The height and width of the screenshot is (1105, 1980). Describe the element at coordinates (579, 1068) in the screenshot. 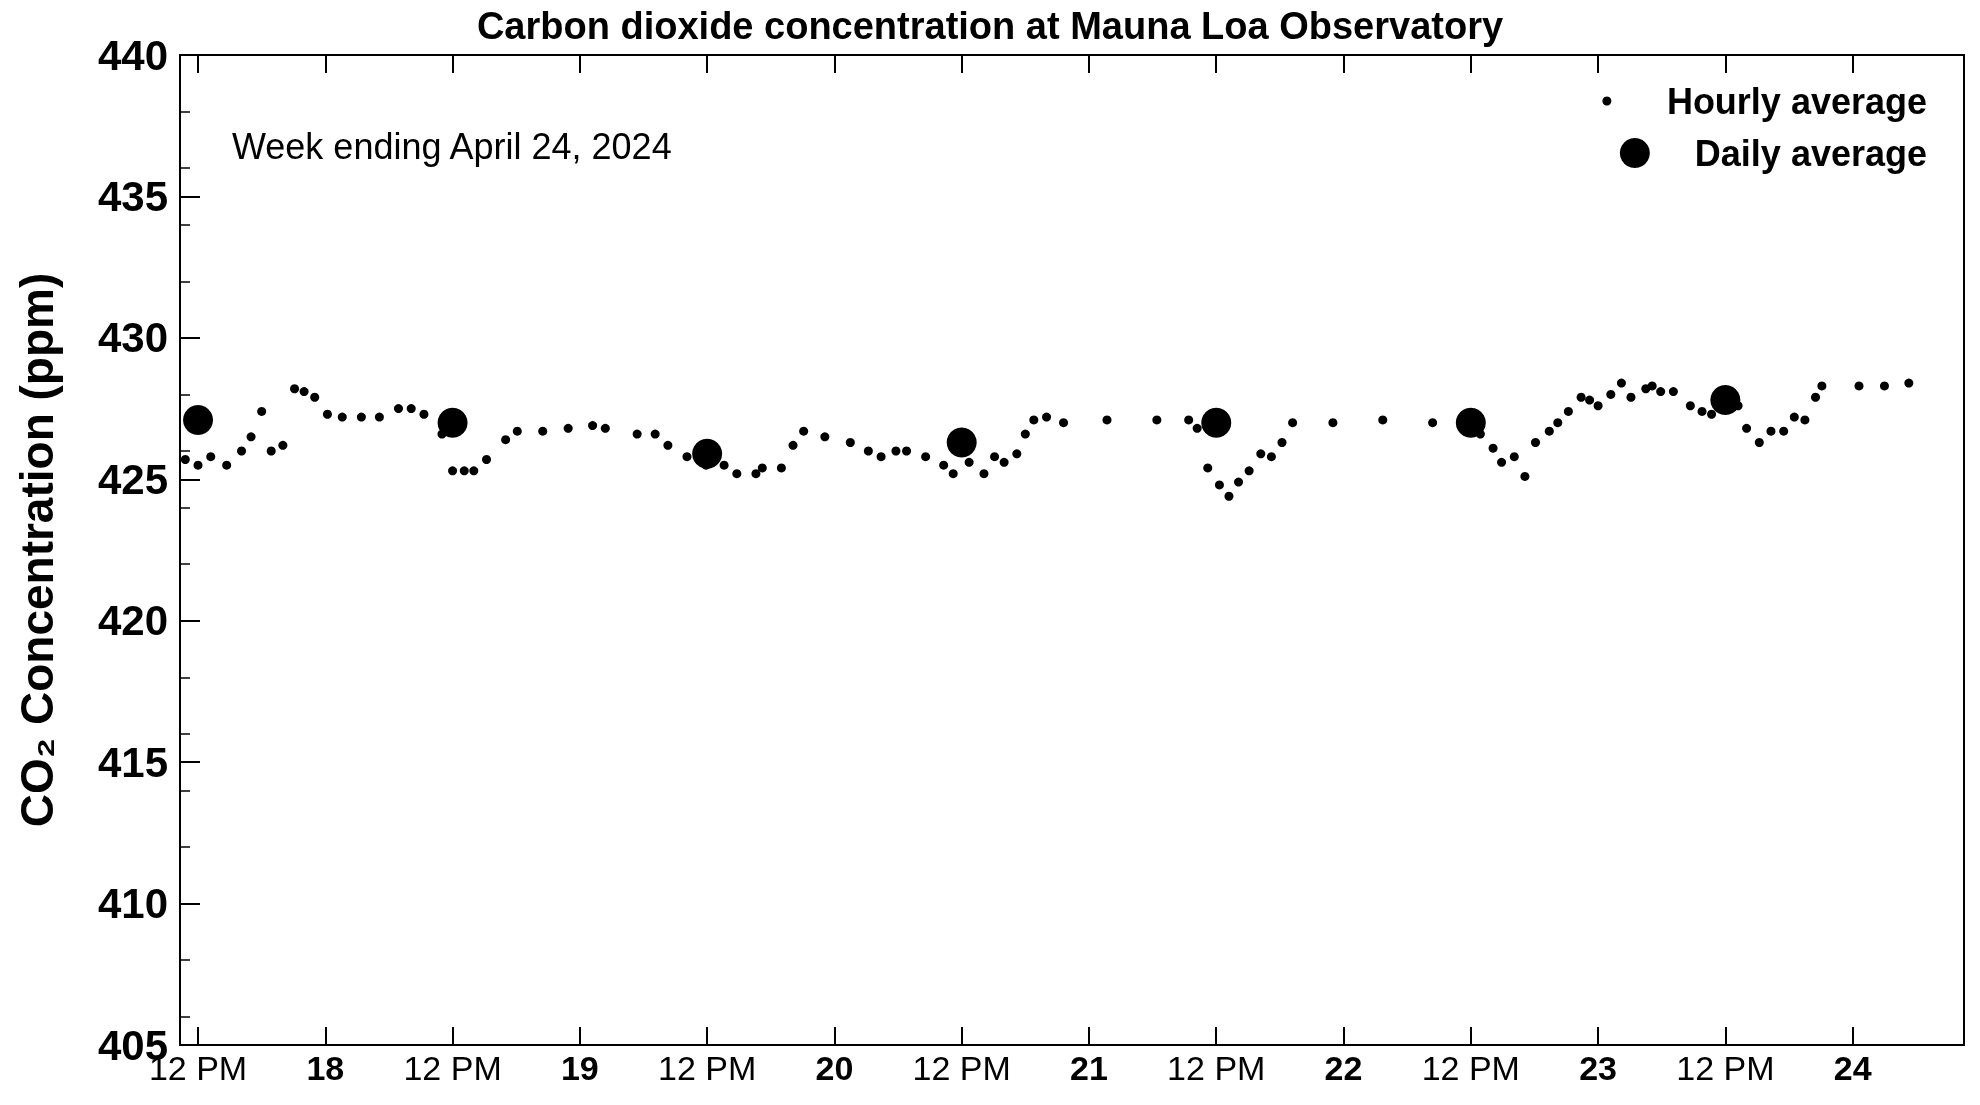

I see `x-tick-label: 19` at that location.